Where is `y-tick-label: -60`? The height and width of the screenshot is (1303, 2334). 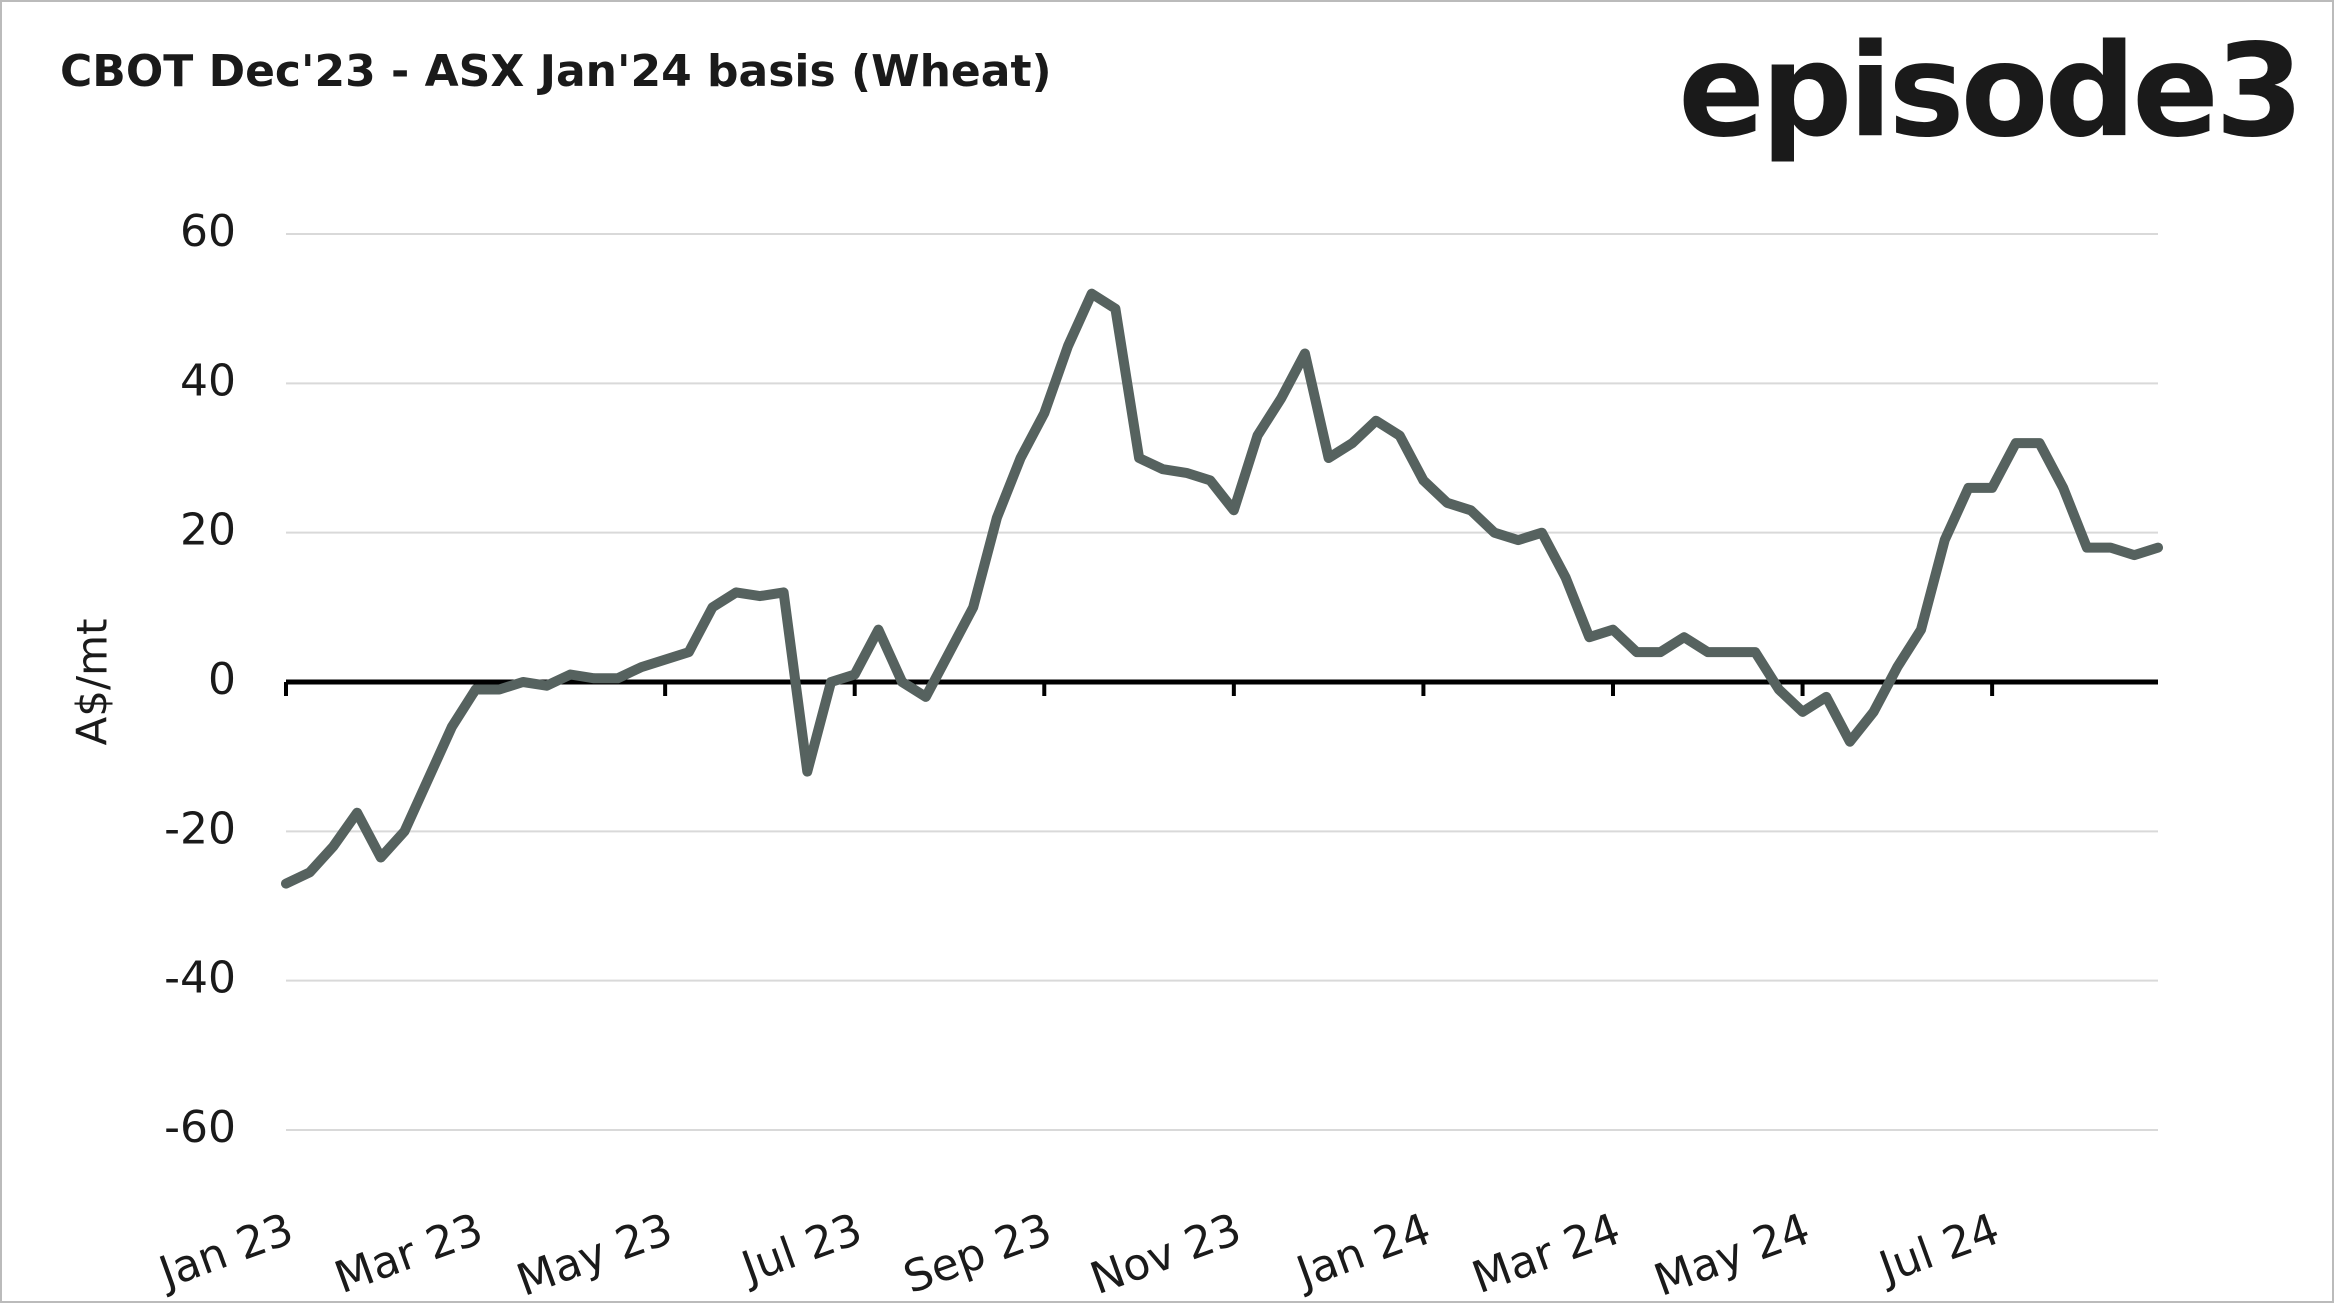 y-tick-label: -60 is located at coordinates (200, 1127).